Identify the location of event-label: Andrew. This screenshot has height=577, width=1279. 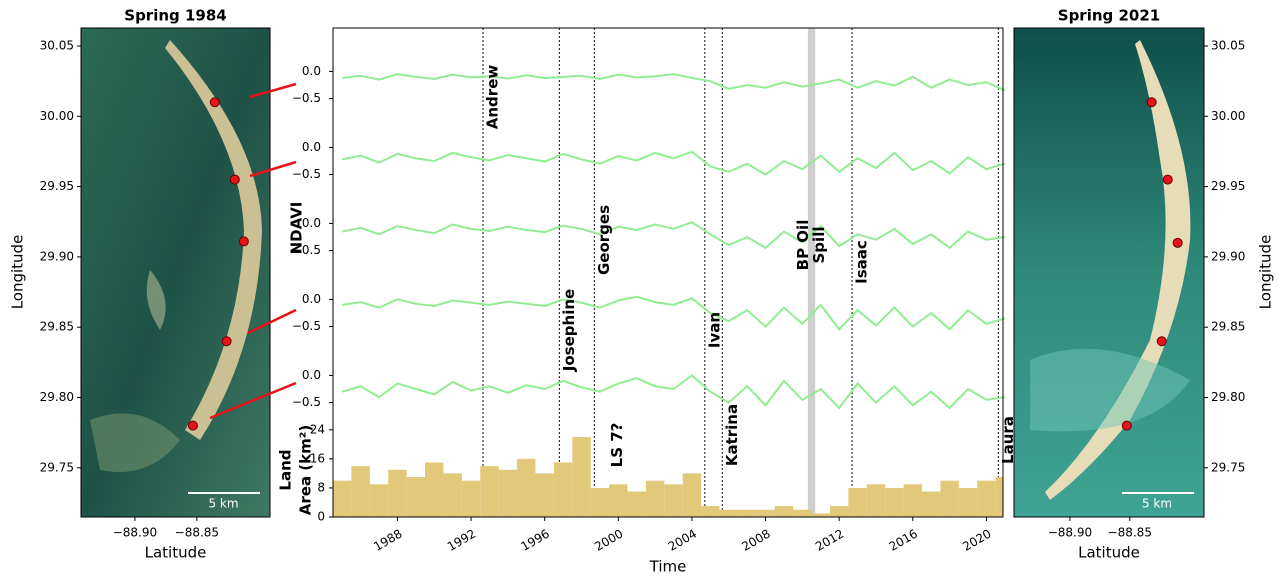
(493, 97).